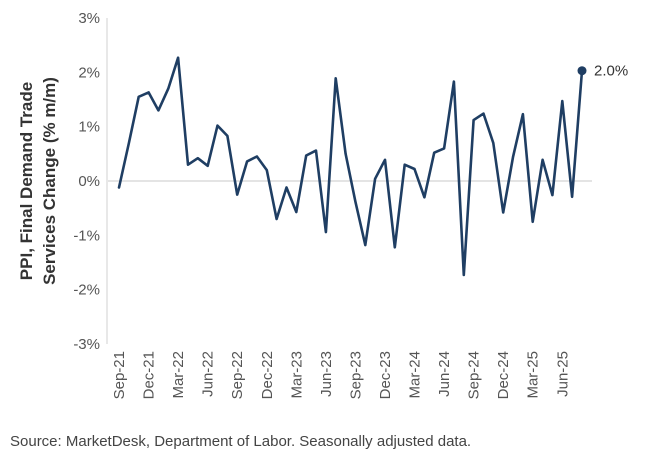 The width and height of the screenshot is (661, 460). I want to click on y-tick-label: 2%, so click(89, 72).